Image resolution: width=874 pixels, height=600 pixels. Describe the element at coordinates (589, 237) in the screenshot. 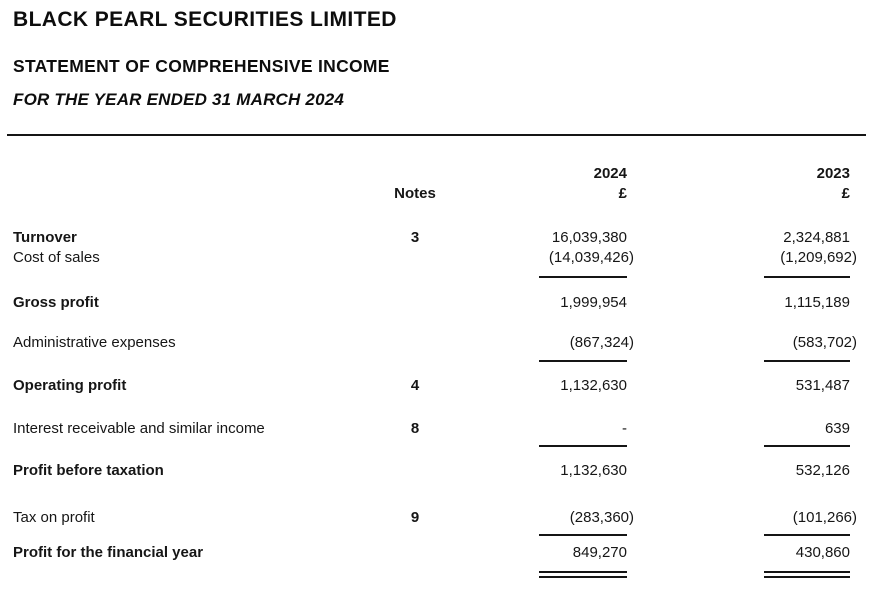

I see `row-value-2024: 16,039,380` at that location.